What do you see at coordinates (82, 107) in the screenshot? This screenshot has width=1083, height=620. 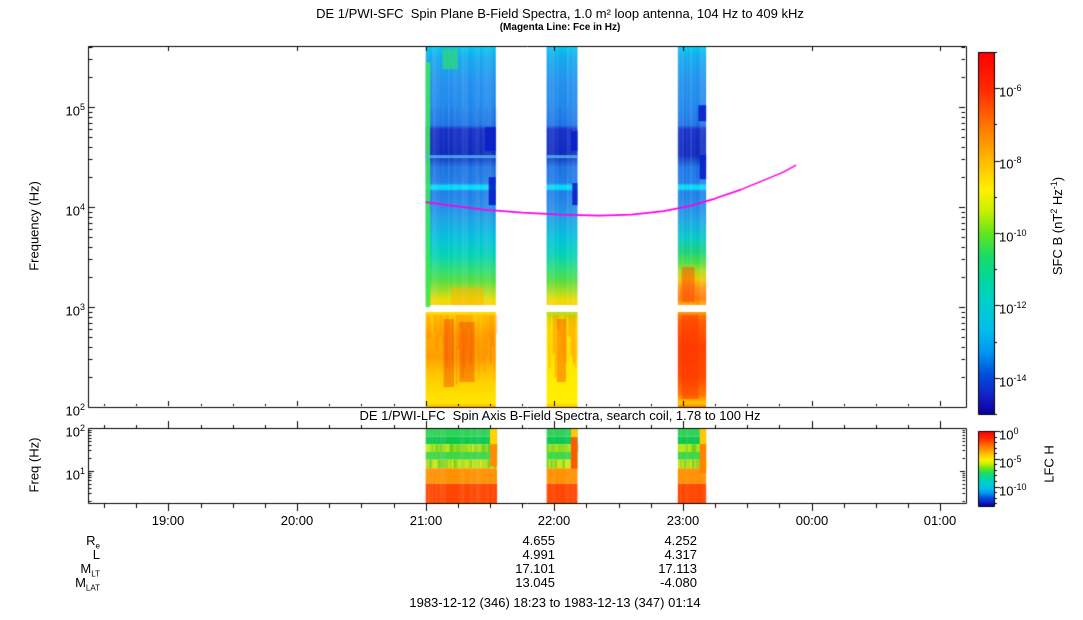 I see `tick-exp: 5` at bounding box center [82, 107].